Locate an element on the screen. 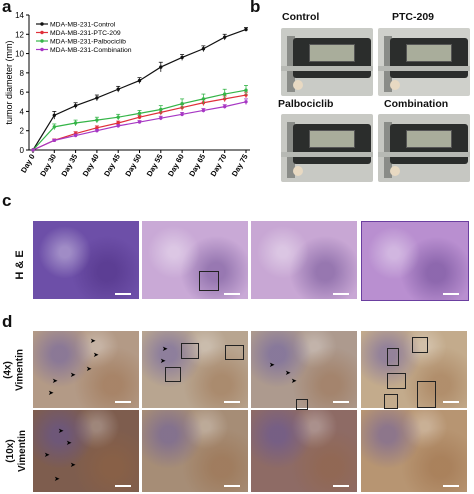 The width and height of the screenshot is (474, 494). y-tick-label: 10 is located at coordinates (19, 54).